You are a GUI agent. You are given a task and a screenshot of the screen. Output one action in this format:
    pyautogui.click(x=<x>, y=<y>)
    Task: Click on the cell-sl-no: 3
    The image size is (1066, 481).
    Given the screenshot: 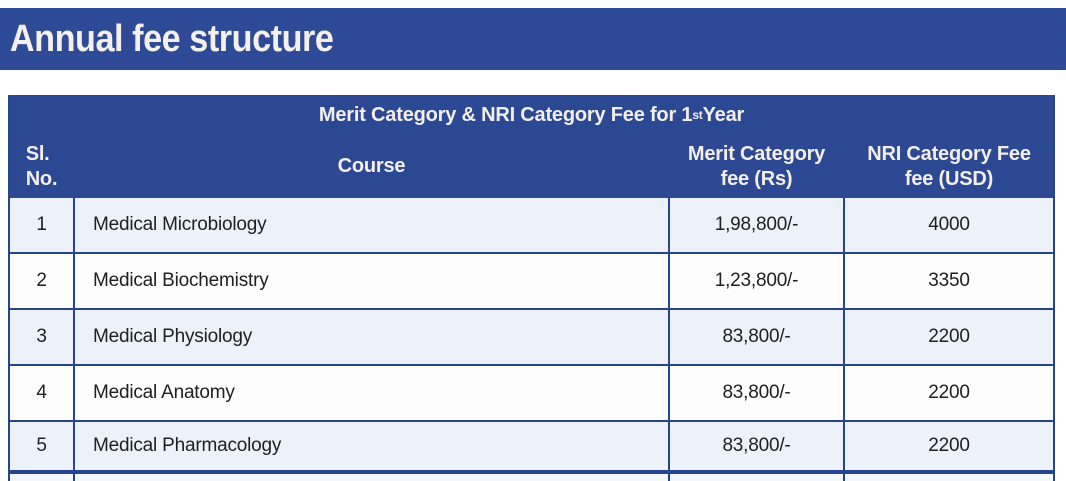 What is the action you would take?
    pyautogui.click(x=42, y=337)
    